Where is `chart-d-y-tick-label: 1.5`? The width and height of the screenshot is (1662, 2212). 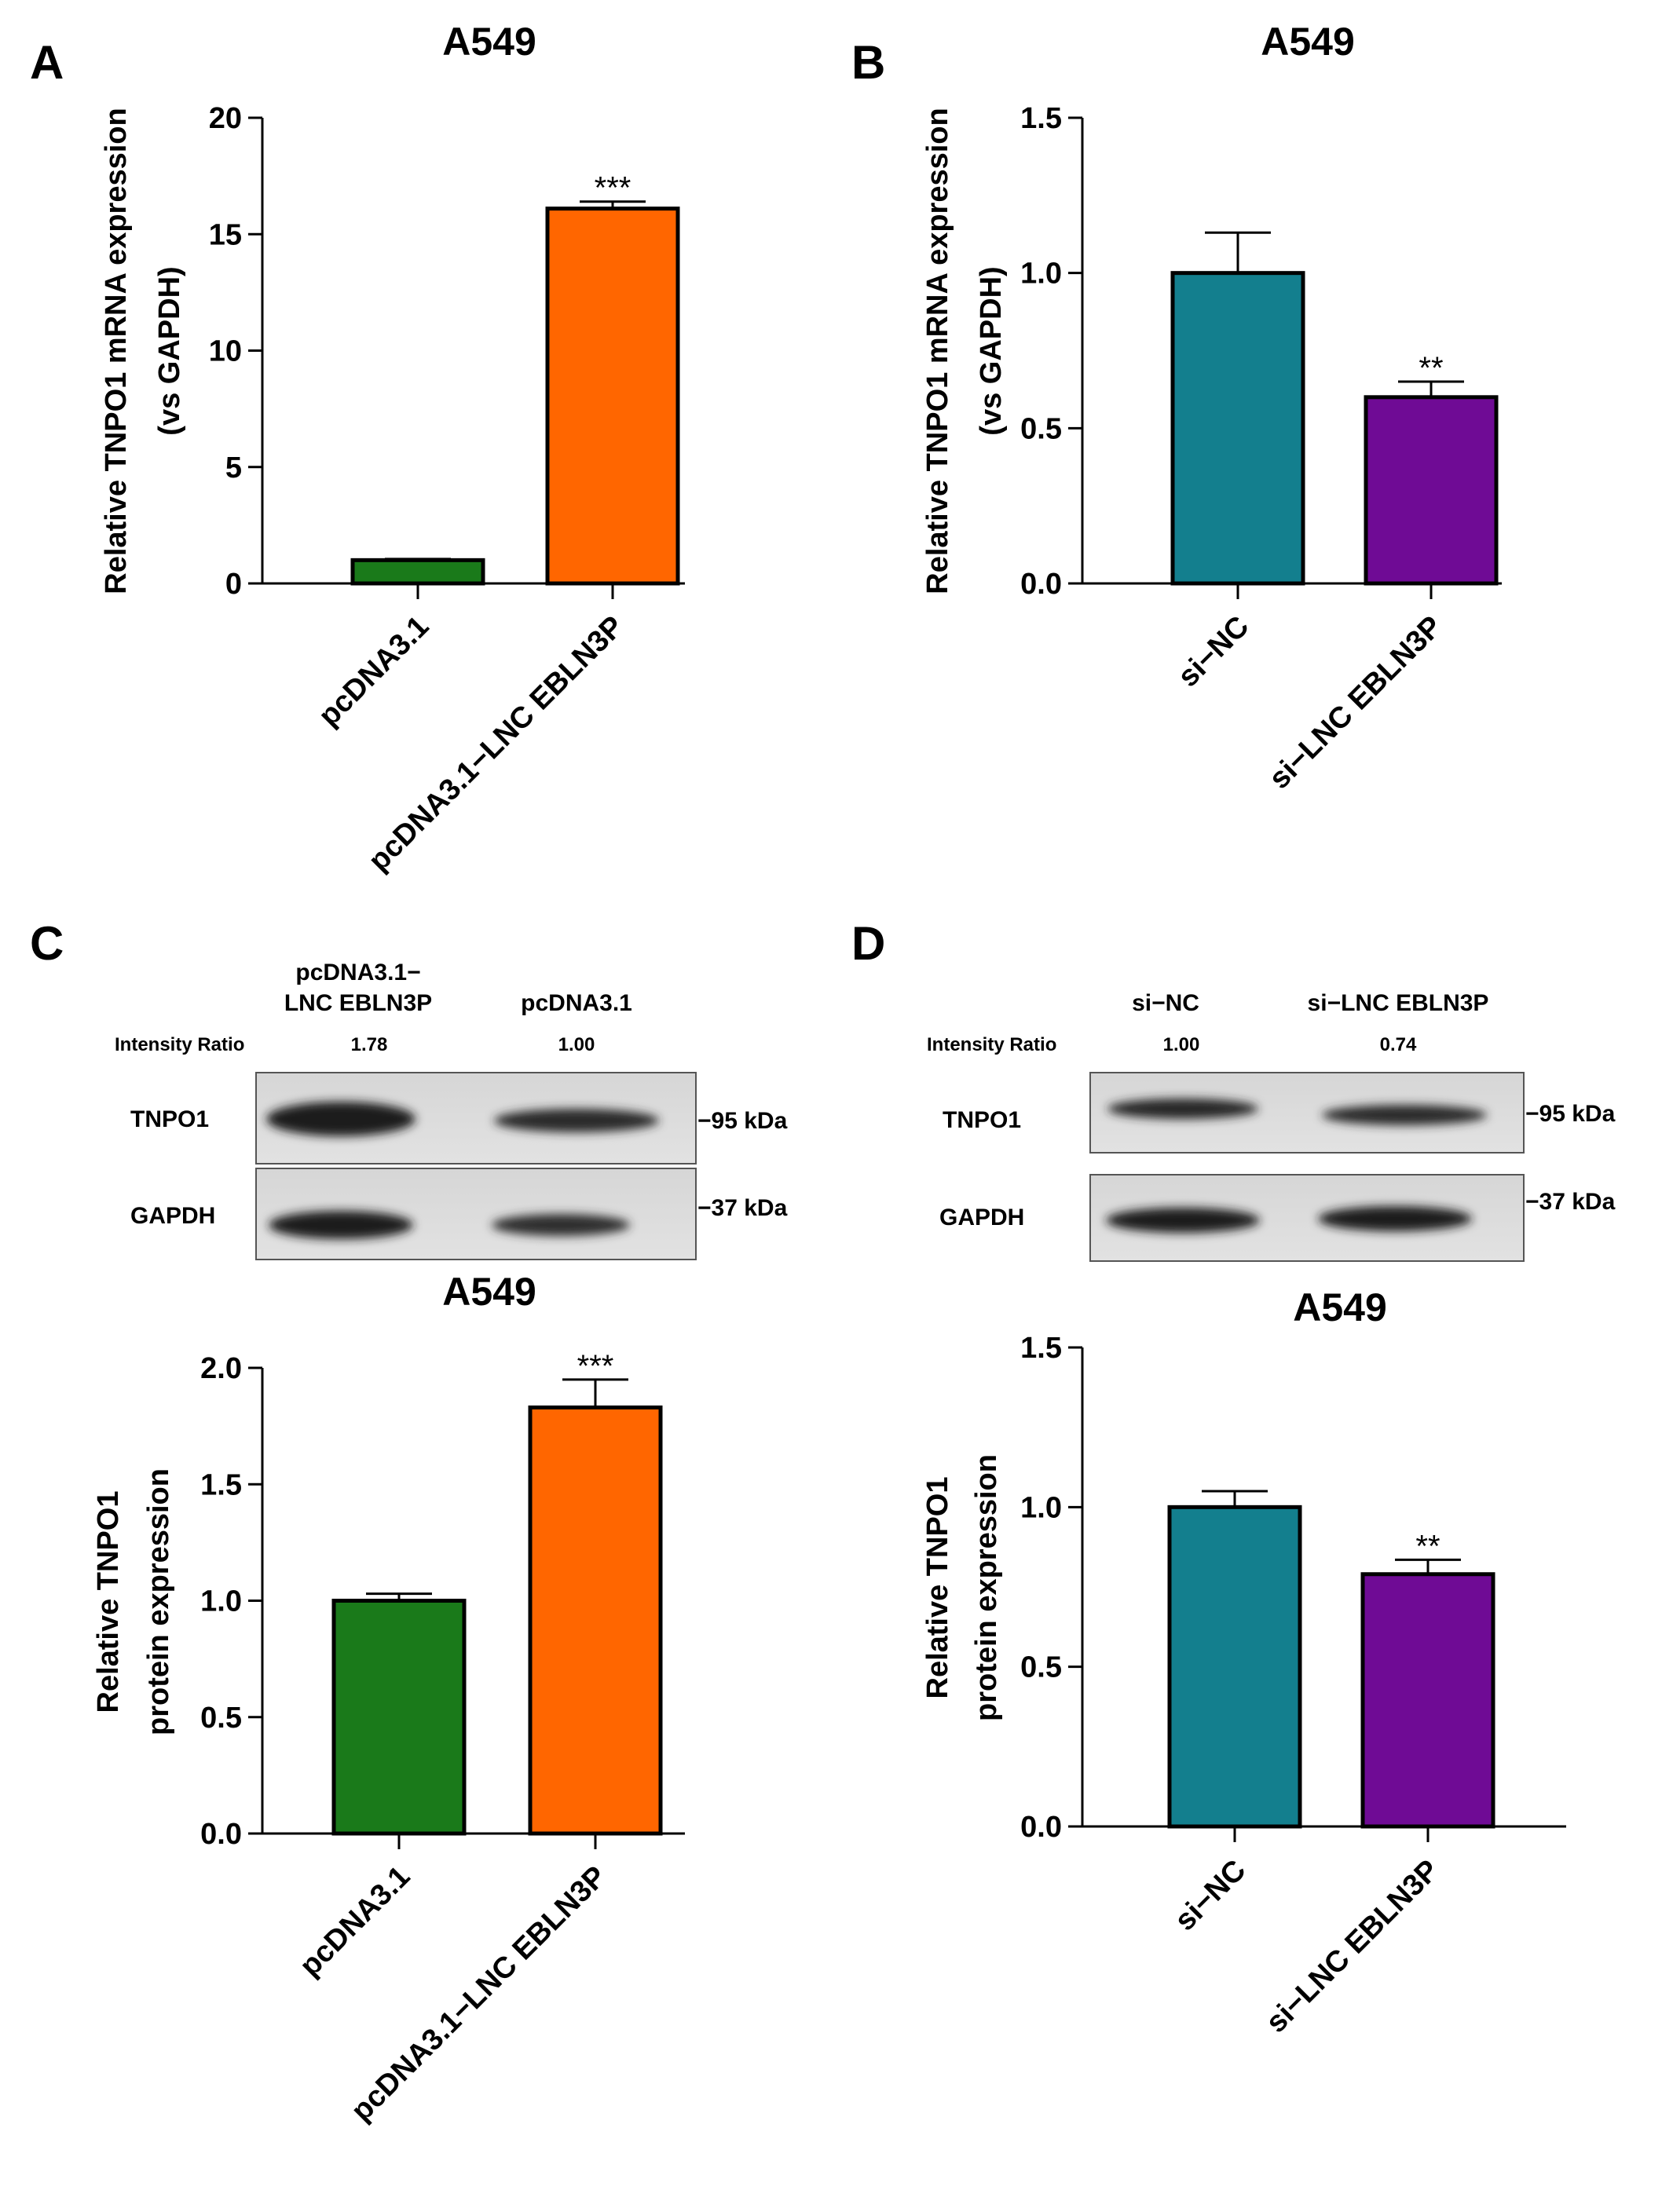 chart-d-y-tick-label: 1.5 is located at coordinates (1041, 1349).